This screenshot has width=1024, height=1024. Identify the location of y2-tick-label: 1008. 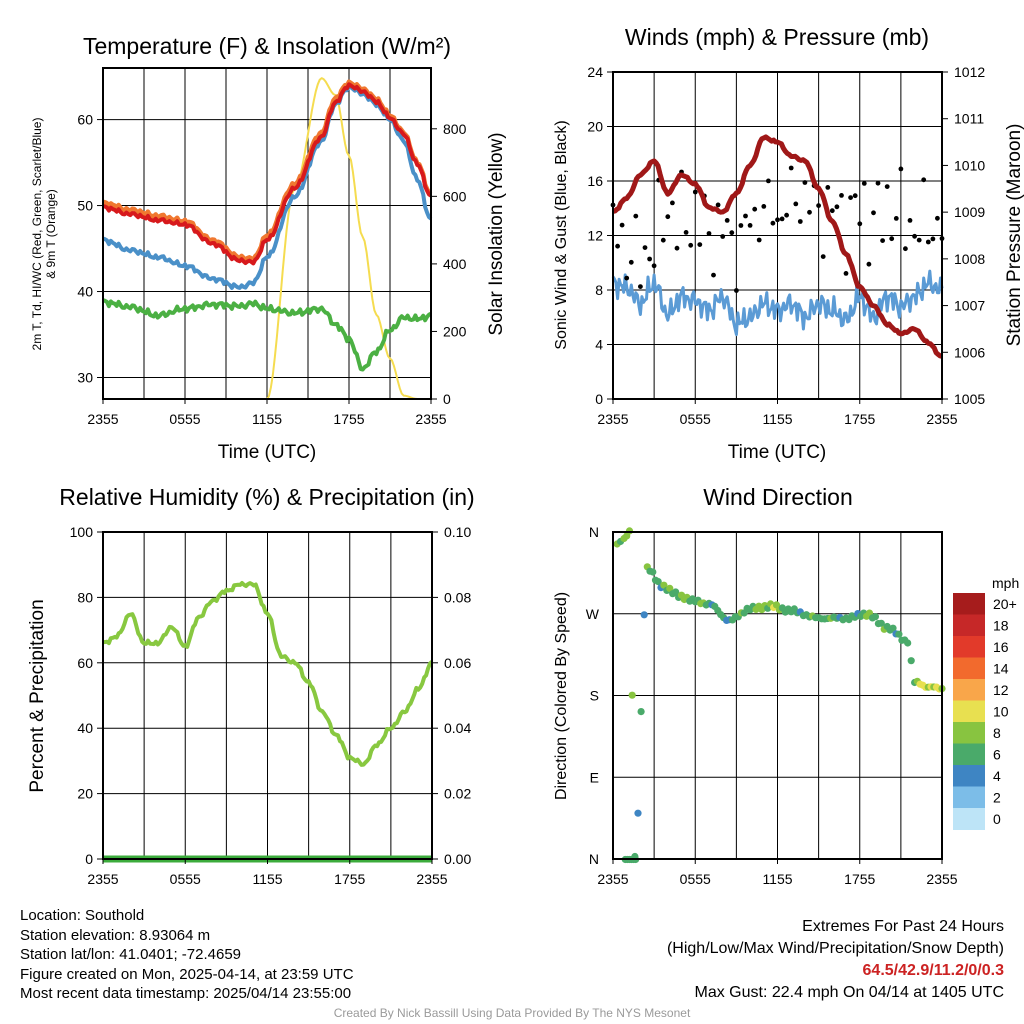
(969, 259).